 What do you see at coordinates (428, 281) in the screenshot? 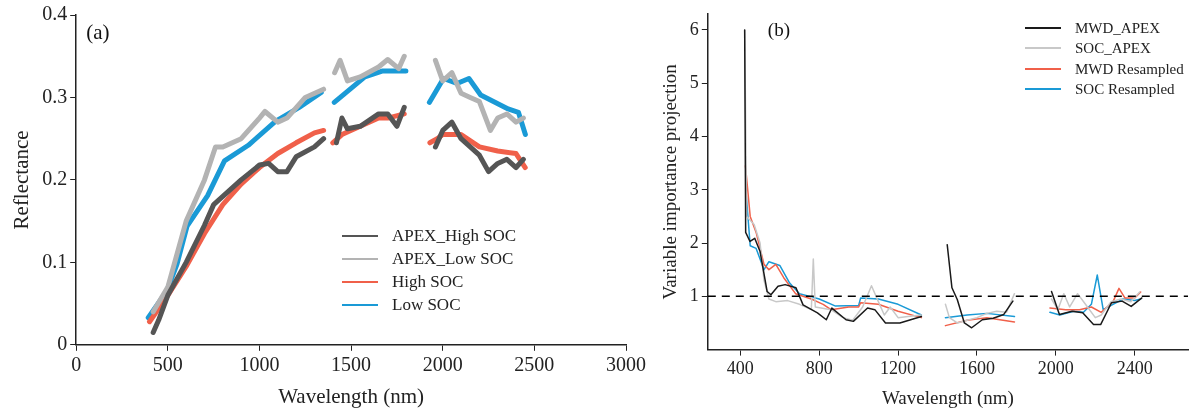
I see `legend-label: High SOC` at bounding box center [428, 281].